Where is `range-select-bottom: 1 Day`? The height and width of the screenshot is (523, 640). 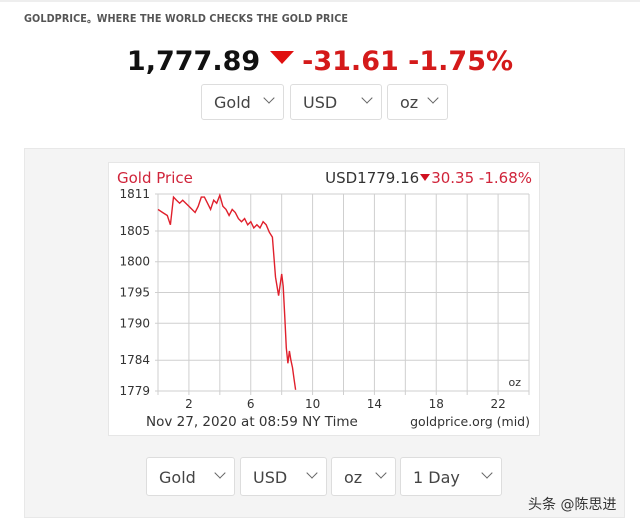 range-select-bottom: 1 Day is located at coordinates (451, 476).